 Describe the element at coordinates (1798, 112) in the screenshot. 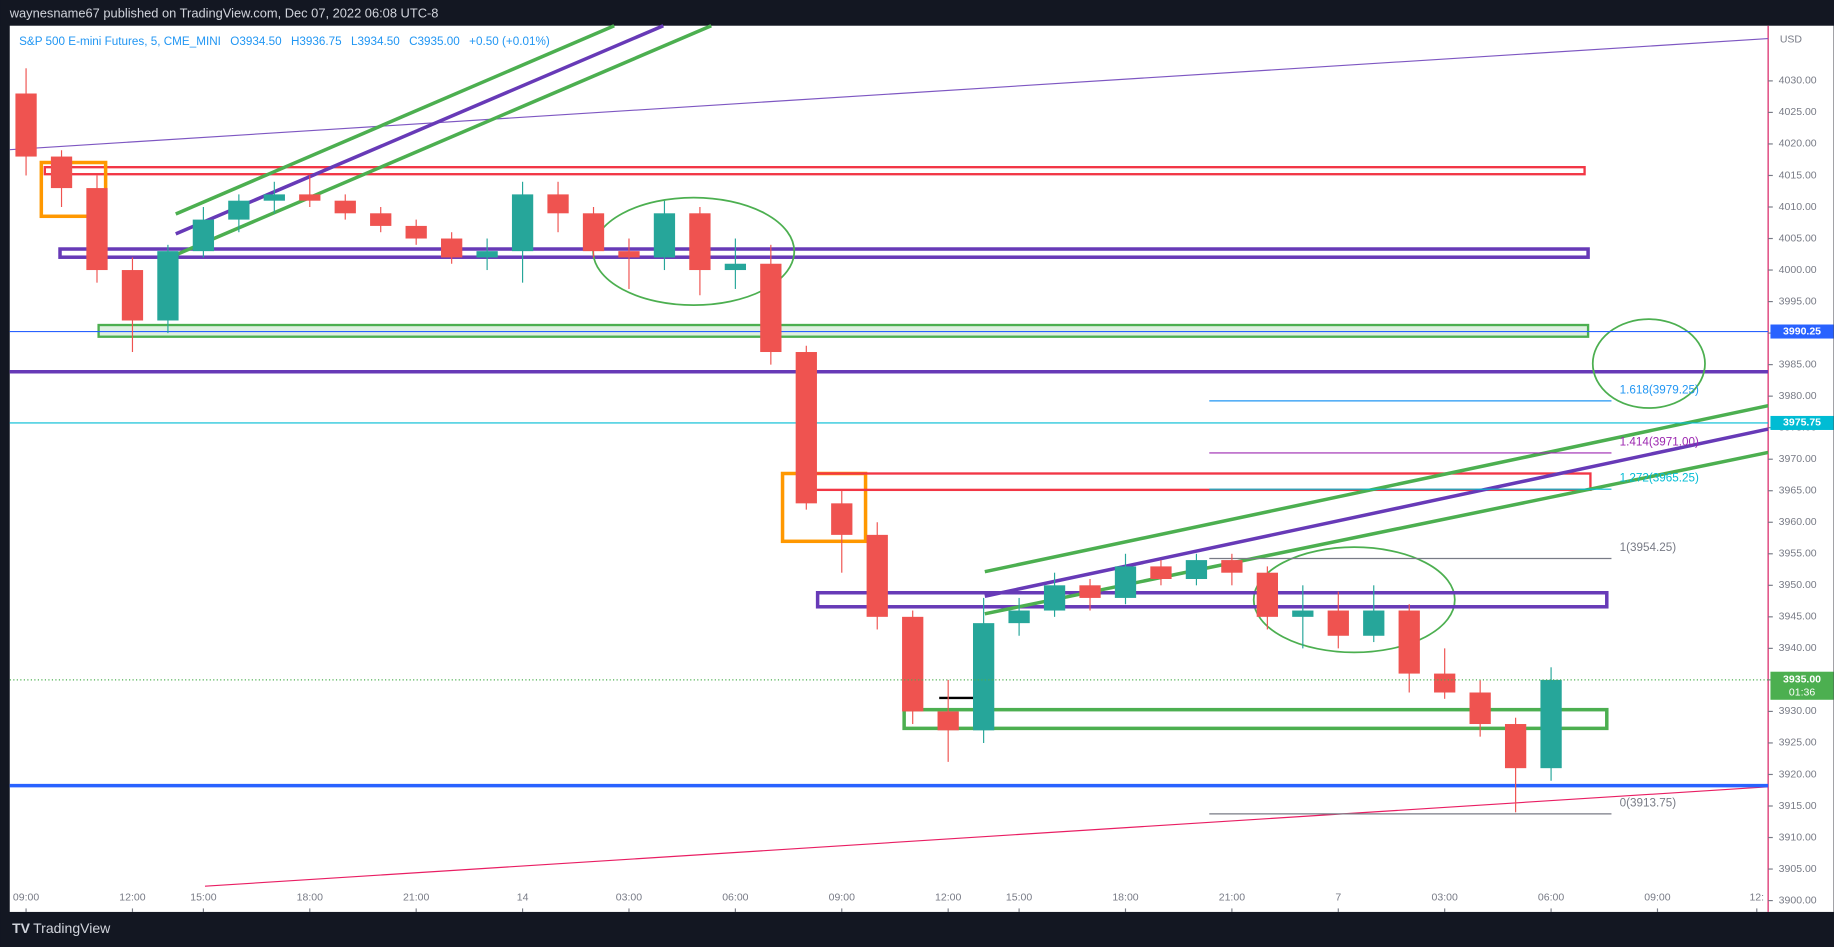

I see `y-tick-label: 4025.00` at that location.